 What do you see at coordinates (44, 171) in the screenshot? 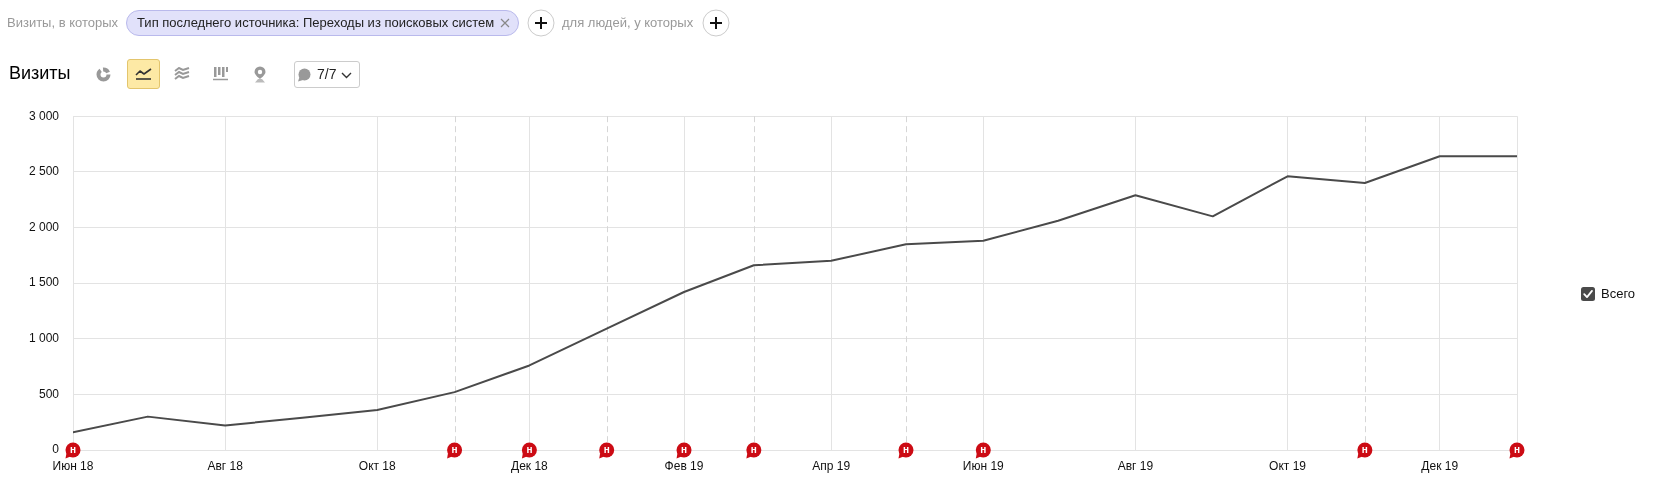
I see `y-tick-label: 2 500` at bounding box center [44, 171].